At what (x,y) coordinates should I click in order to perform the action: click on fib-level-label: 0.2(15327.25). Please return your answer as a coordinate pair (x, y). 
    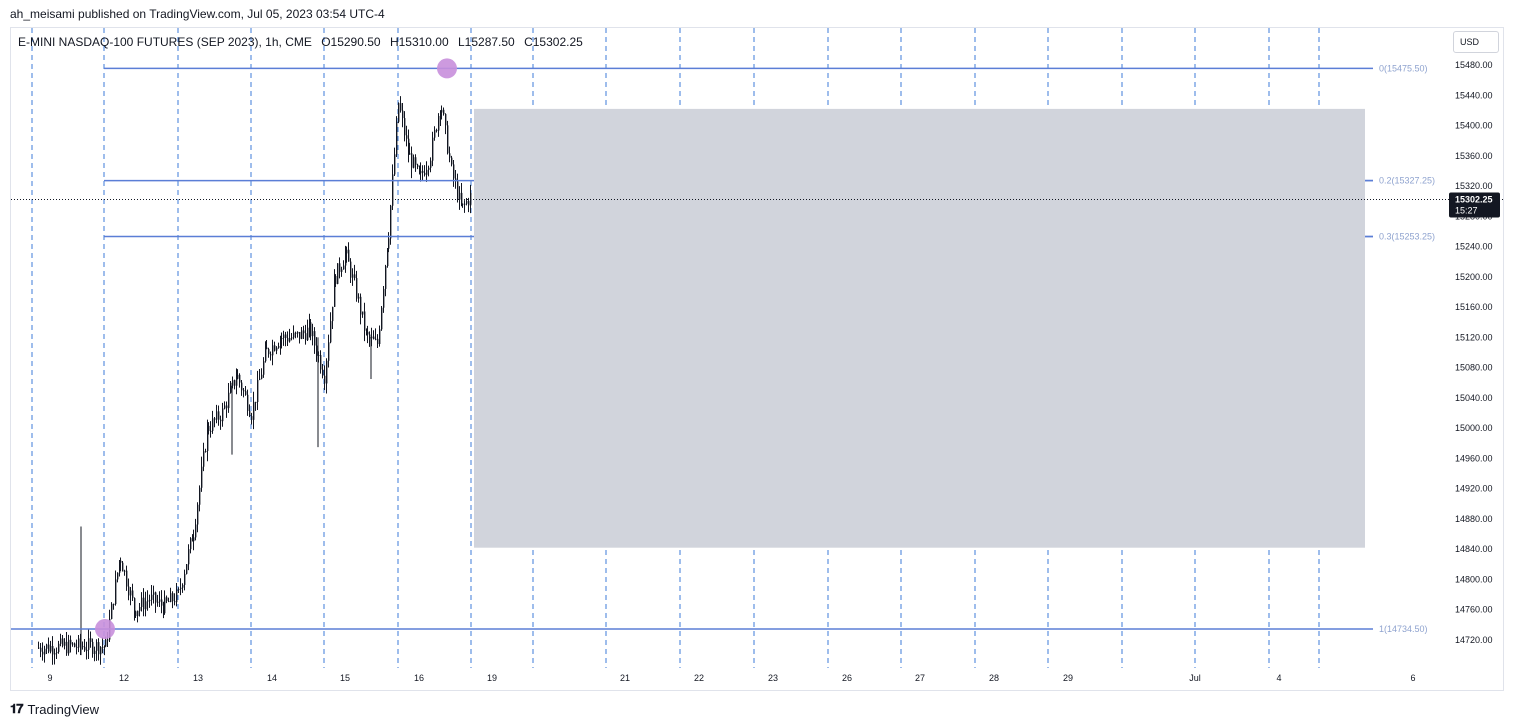
    Looking at the image, I should click on (1407, 181).